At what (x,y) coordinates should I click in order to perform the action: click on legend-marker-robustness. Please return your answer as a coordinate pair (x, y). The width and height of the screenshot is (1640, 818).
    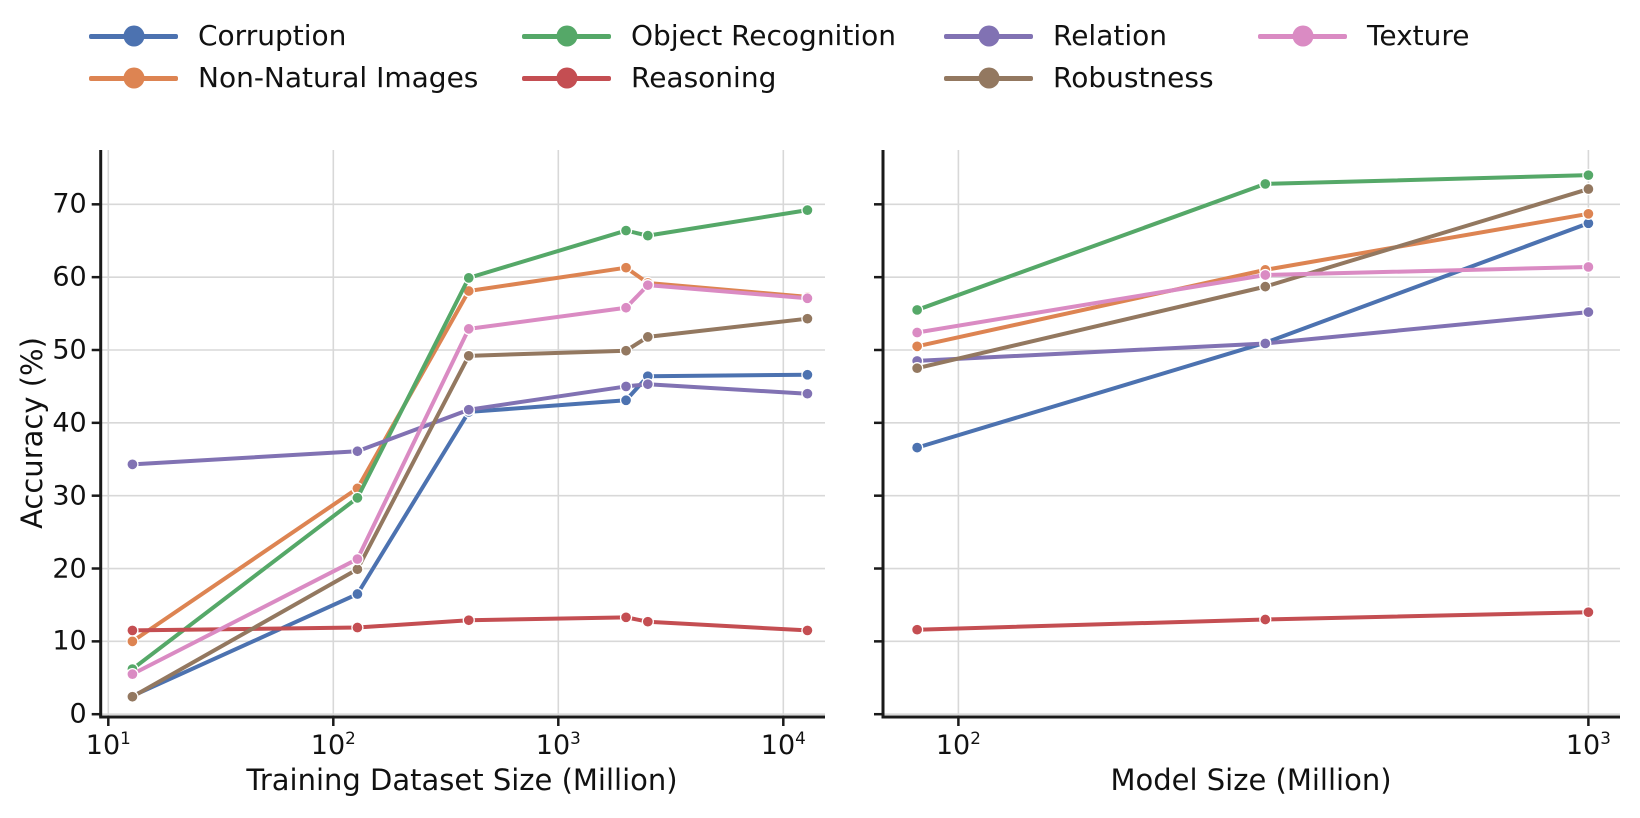
    Looking at the image, I should click on (988, 78).